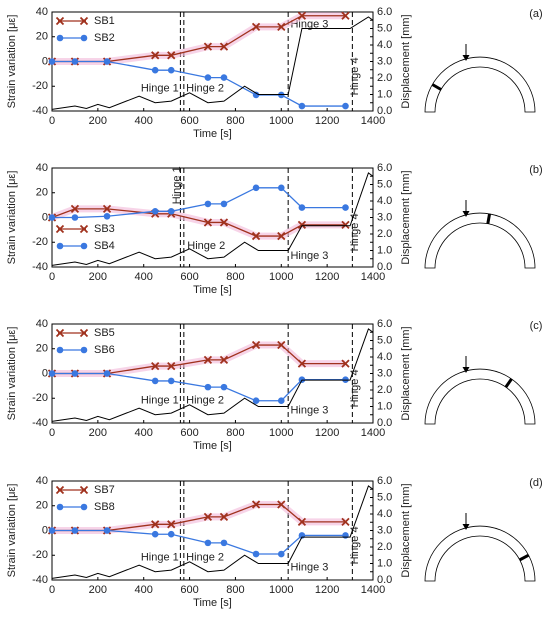 This screenshot has width=550, height=622. What do you see at coordinates (104, 246) in the screenshot?
I see `legend-label: SB4` at bounding box center [104, 246].